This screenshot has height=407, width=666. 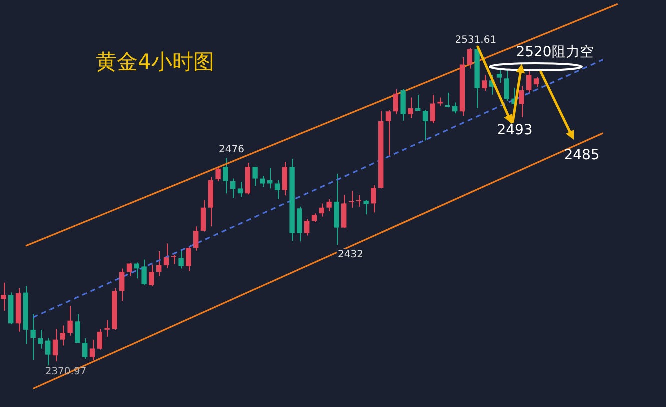 What do you see at coordinates (231, 150) in the screenshot?
I see `annotation: 2476` at bounding box center [231, 150].